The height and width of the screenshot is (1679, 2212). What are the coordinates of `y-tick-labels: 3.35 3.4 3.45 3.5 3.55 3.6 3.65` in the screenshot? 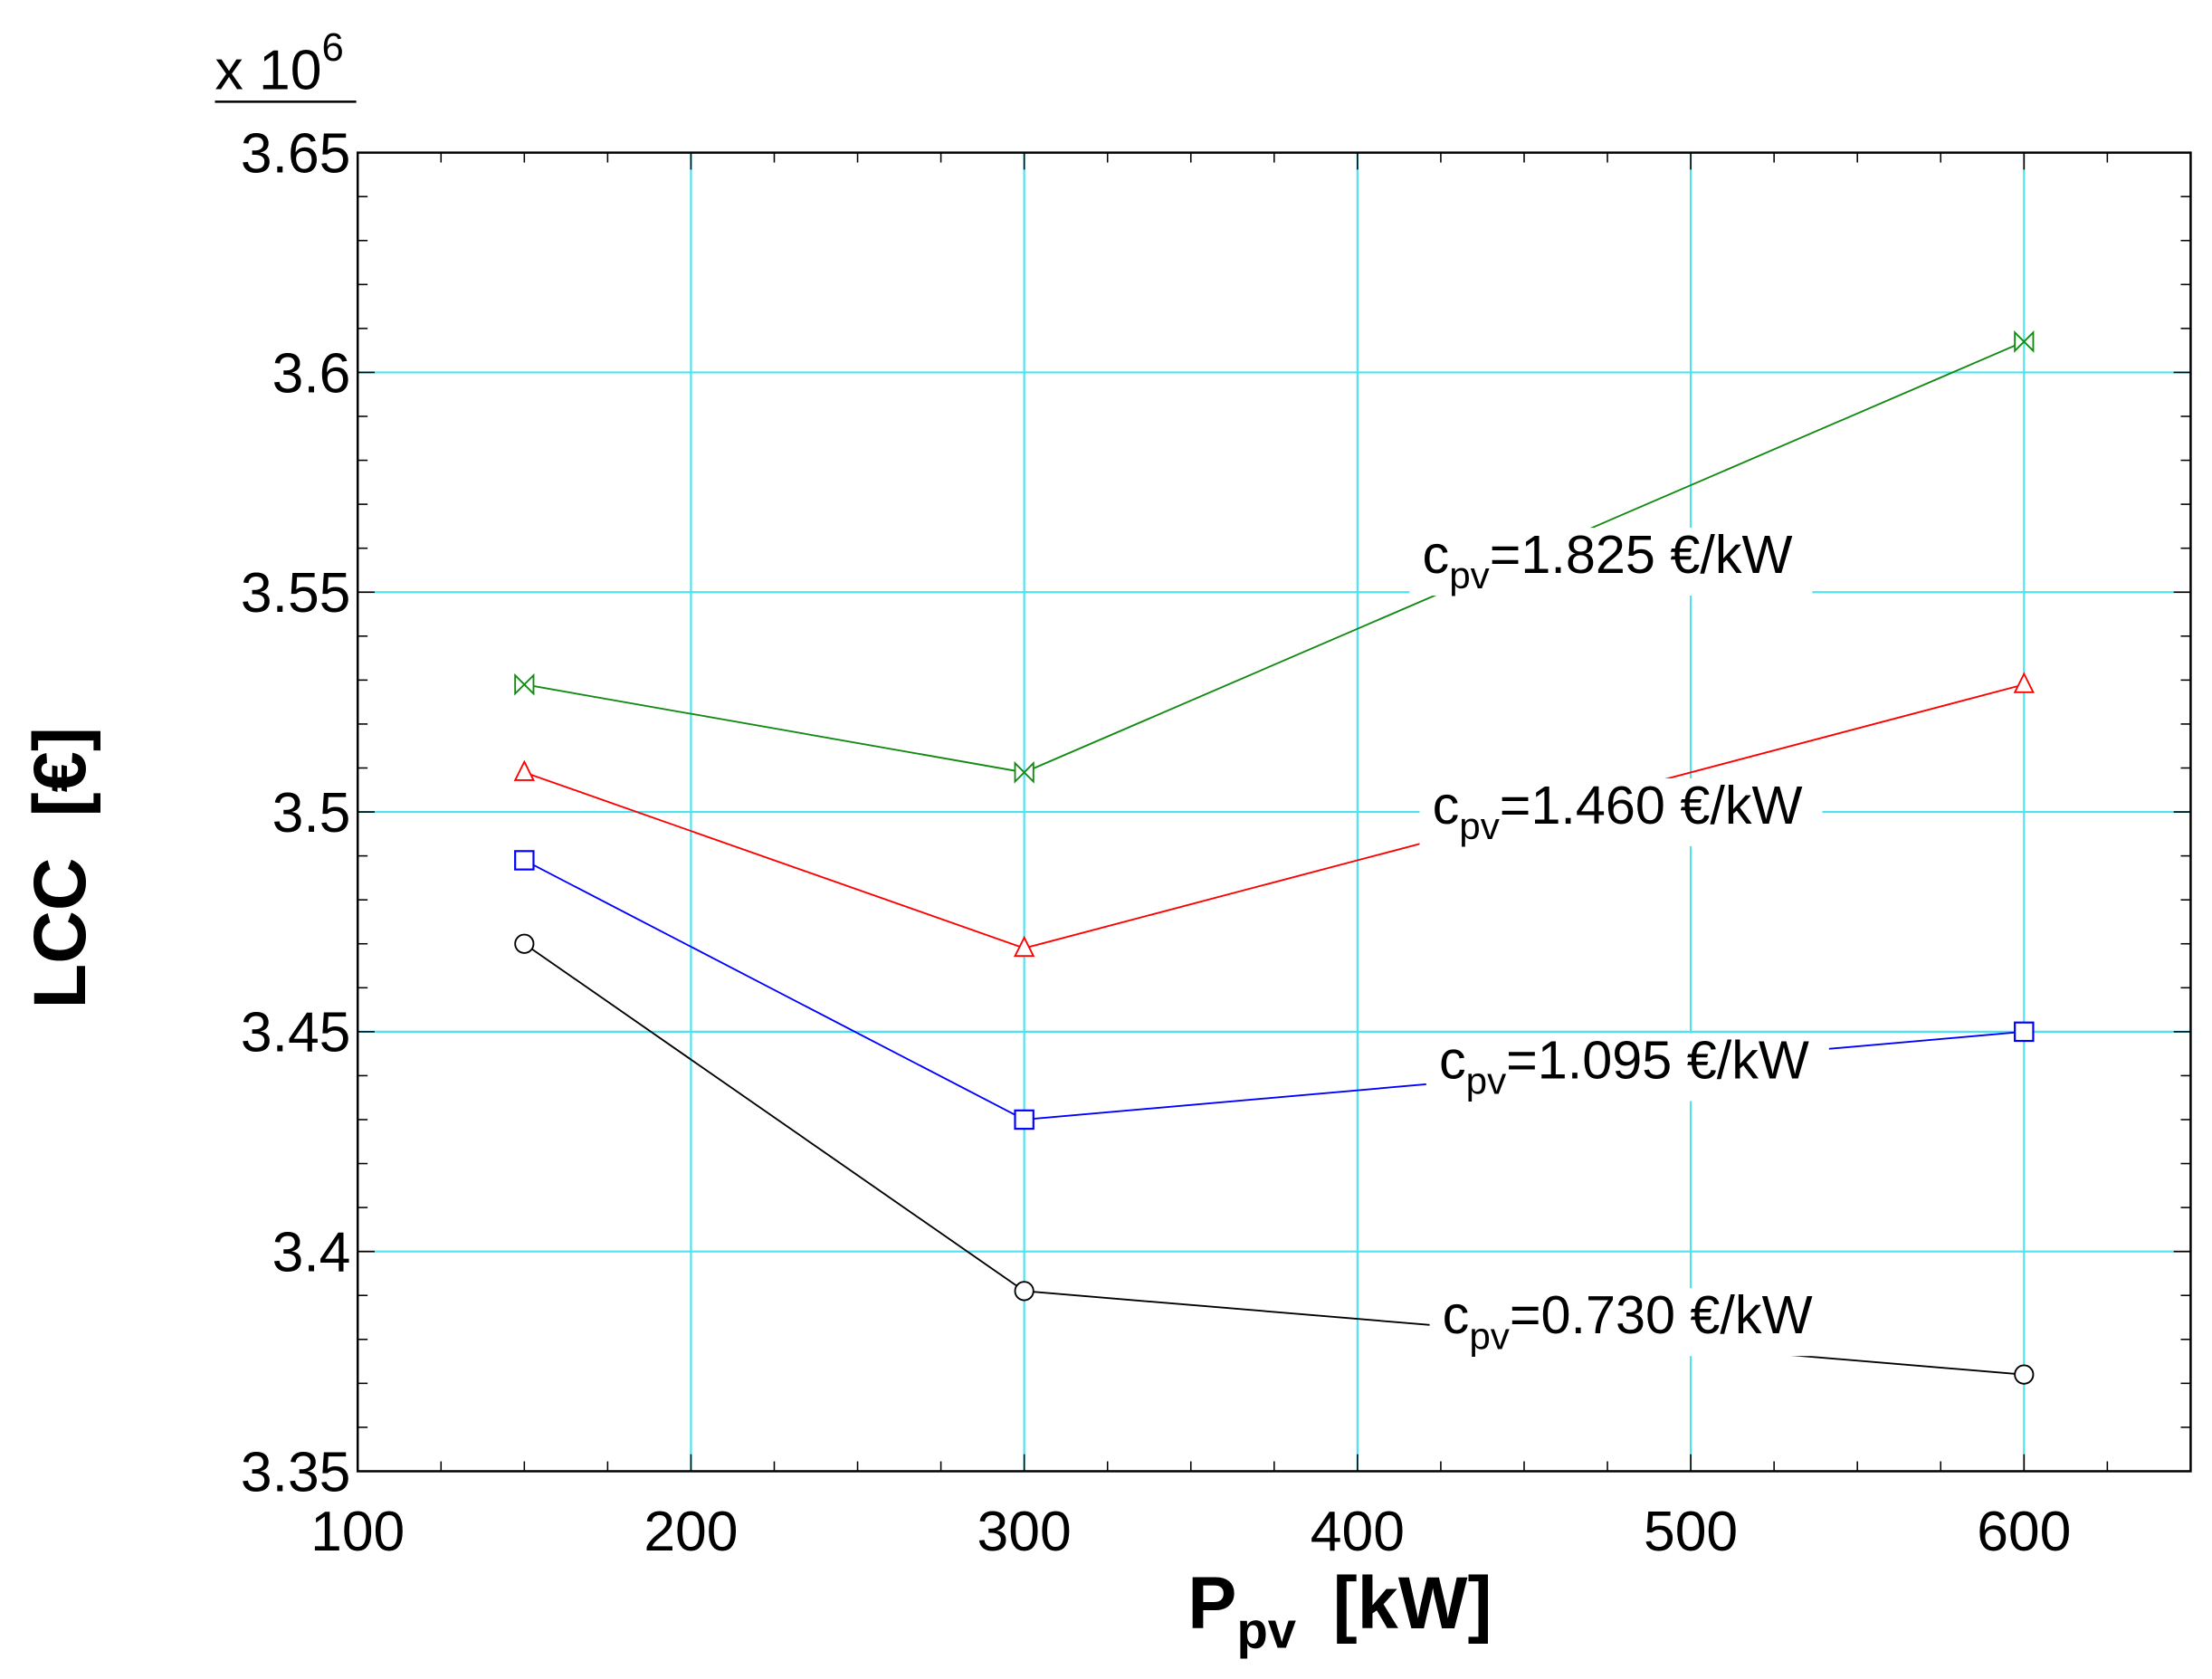 It's located at (296, 812).